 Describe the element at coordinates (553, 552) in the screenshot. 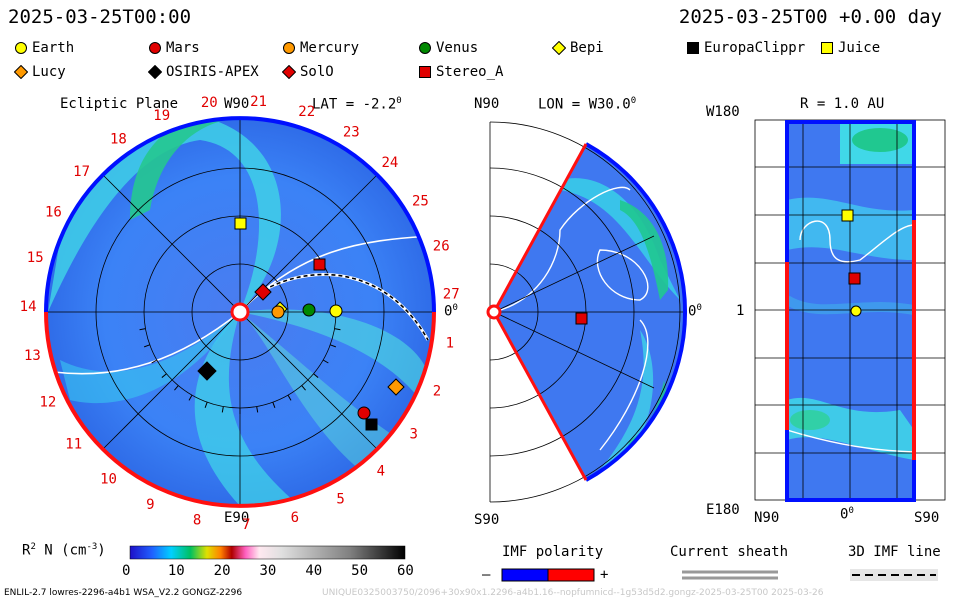

I see `imf-polarity-title: IMF polarity` at that location.